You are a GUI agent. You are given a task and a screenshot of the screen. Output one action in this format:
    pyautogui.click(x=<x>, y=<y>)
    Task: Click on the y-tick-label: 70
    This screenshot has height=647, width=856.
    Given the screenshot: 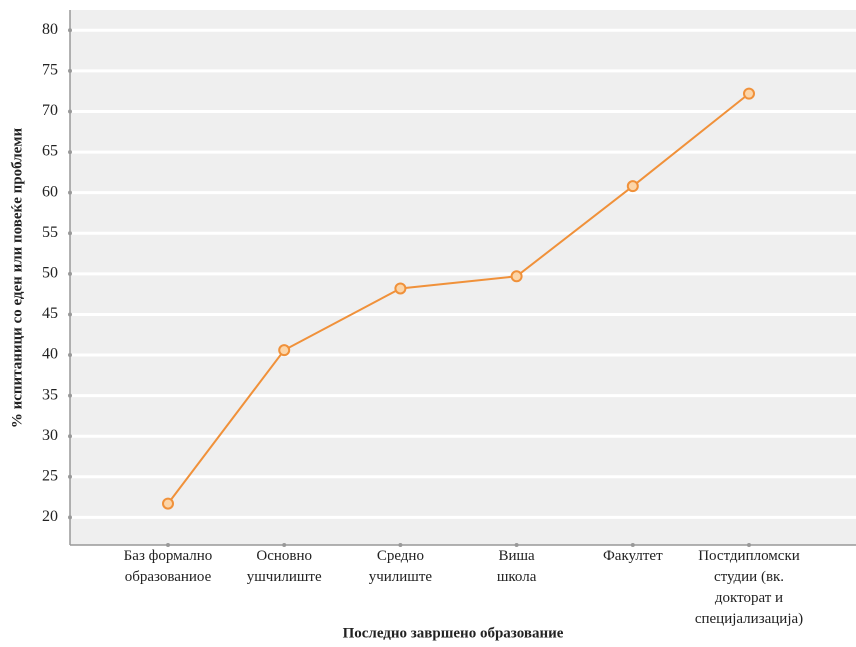 What is the action you would take?
    pyautogui.click(x=50, y=110)
    